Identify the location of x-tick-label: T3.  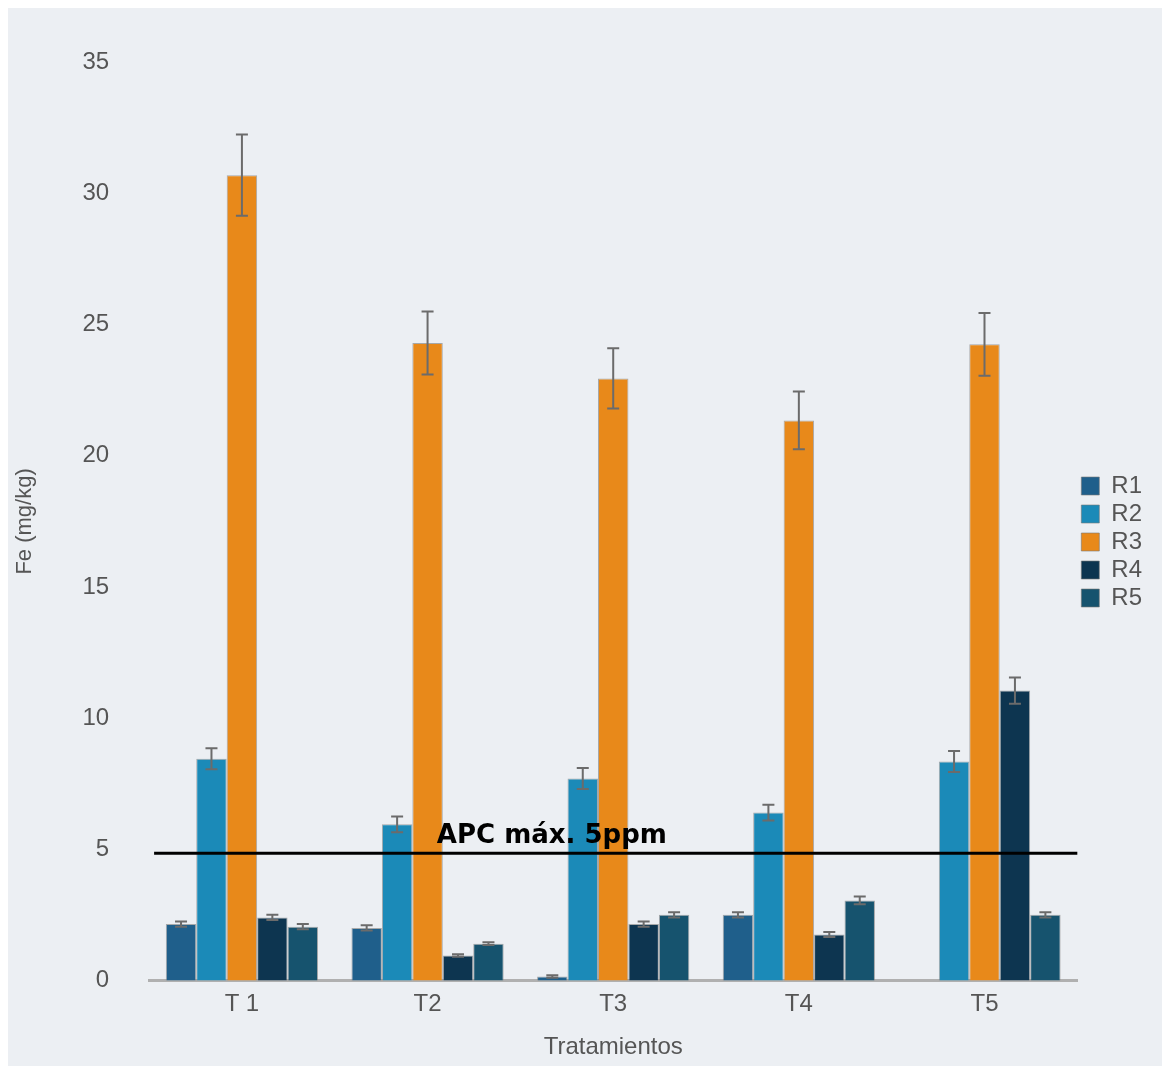
(613, 1003).